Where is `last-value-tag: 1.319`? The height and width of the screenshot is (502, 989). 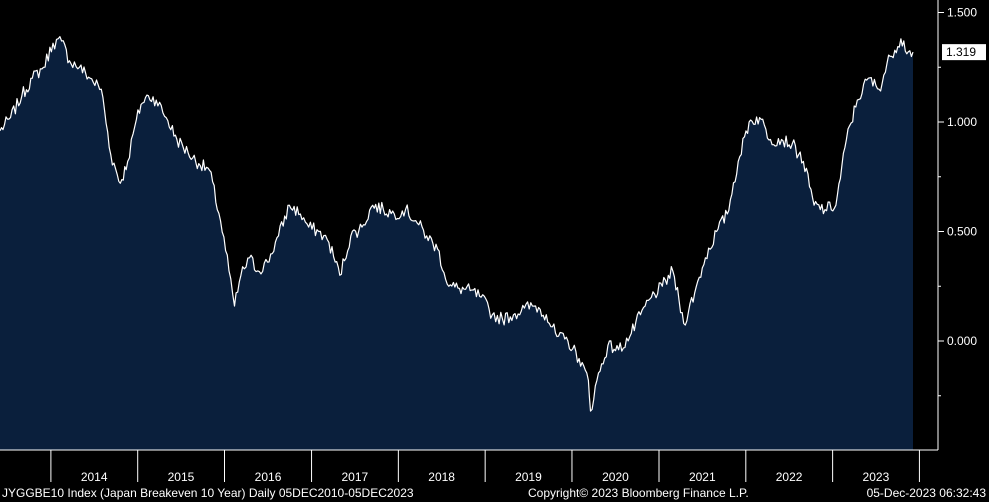 last-value-tag: 1.319 is located at coordinates (964, 52).